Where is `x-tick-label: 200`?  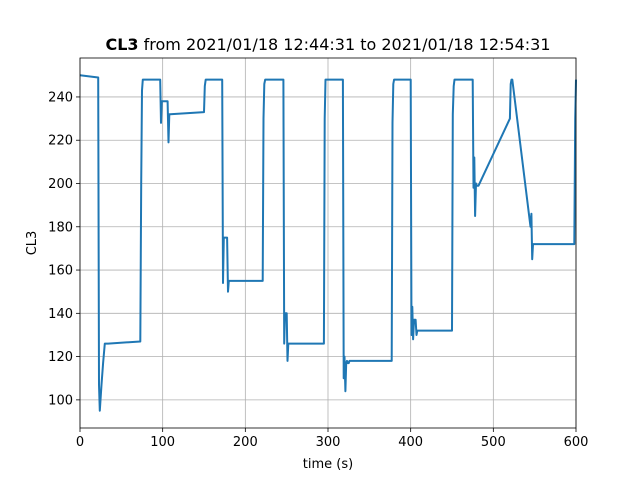 x-tick-label: 200 is located at coordinates (245, 442).